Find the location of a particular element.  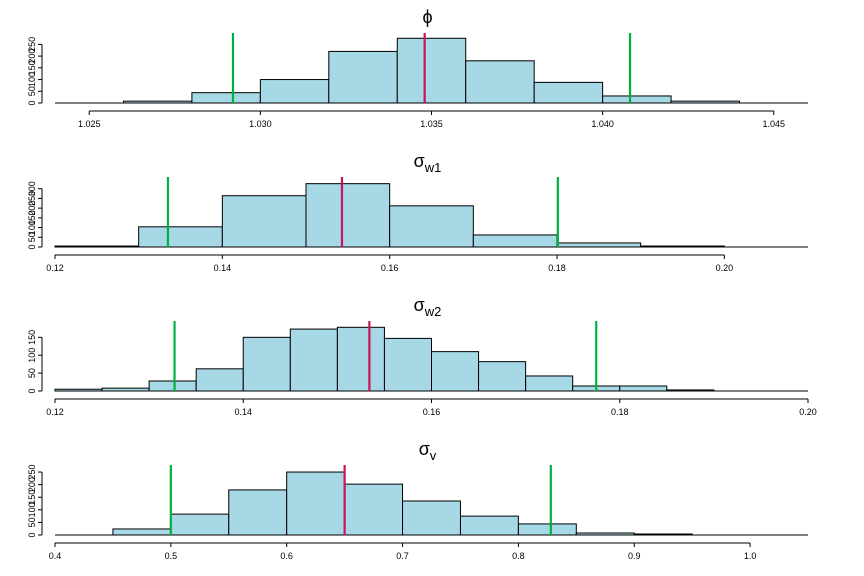

panel-title: σw2 is located at coordinates (428, 307).